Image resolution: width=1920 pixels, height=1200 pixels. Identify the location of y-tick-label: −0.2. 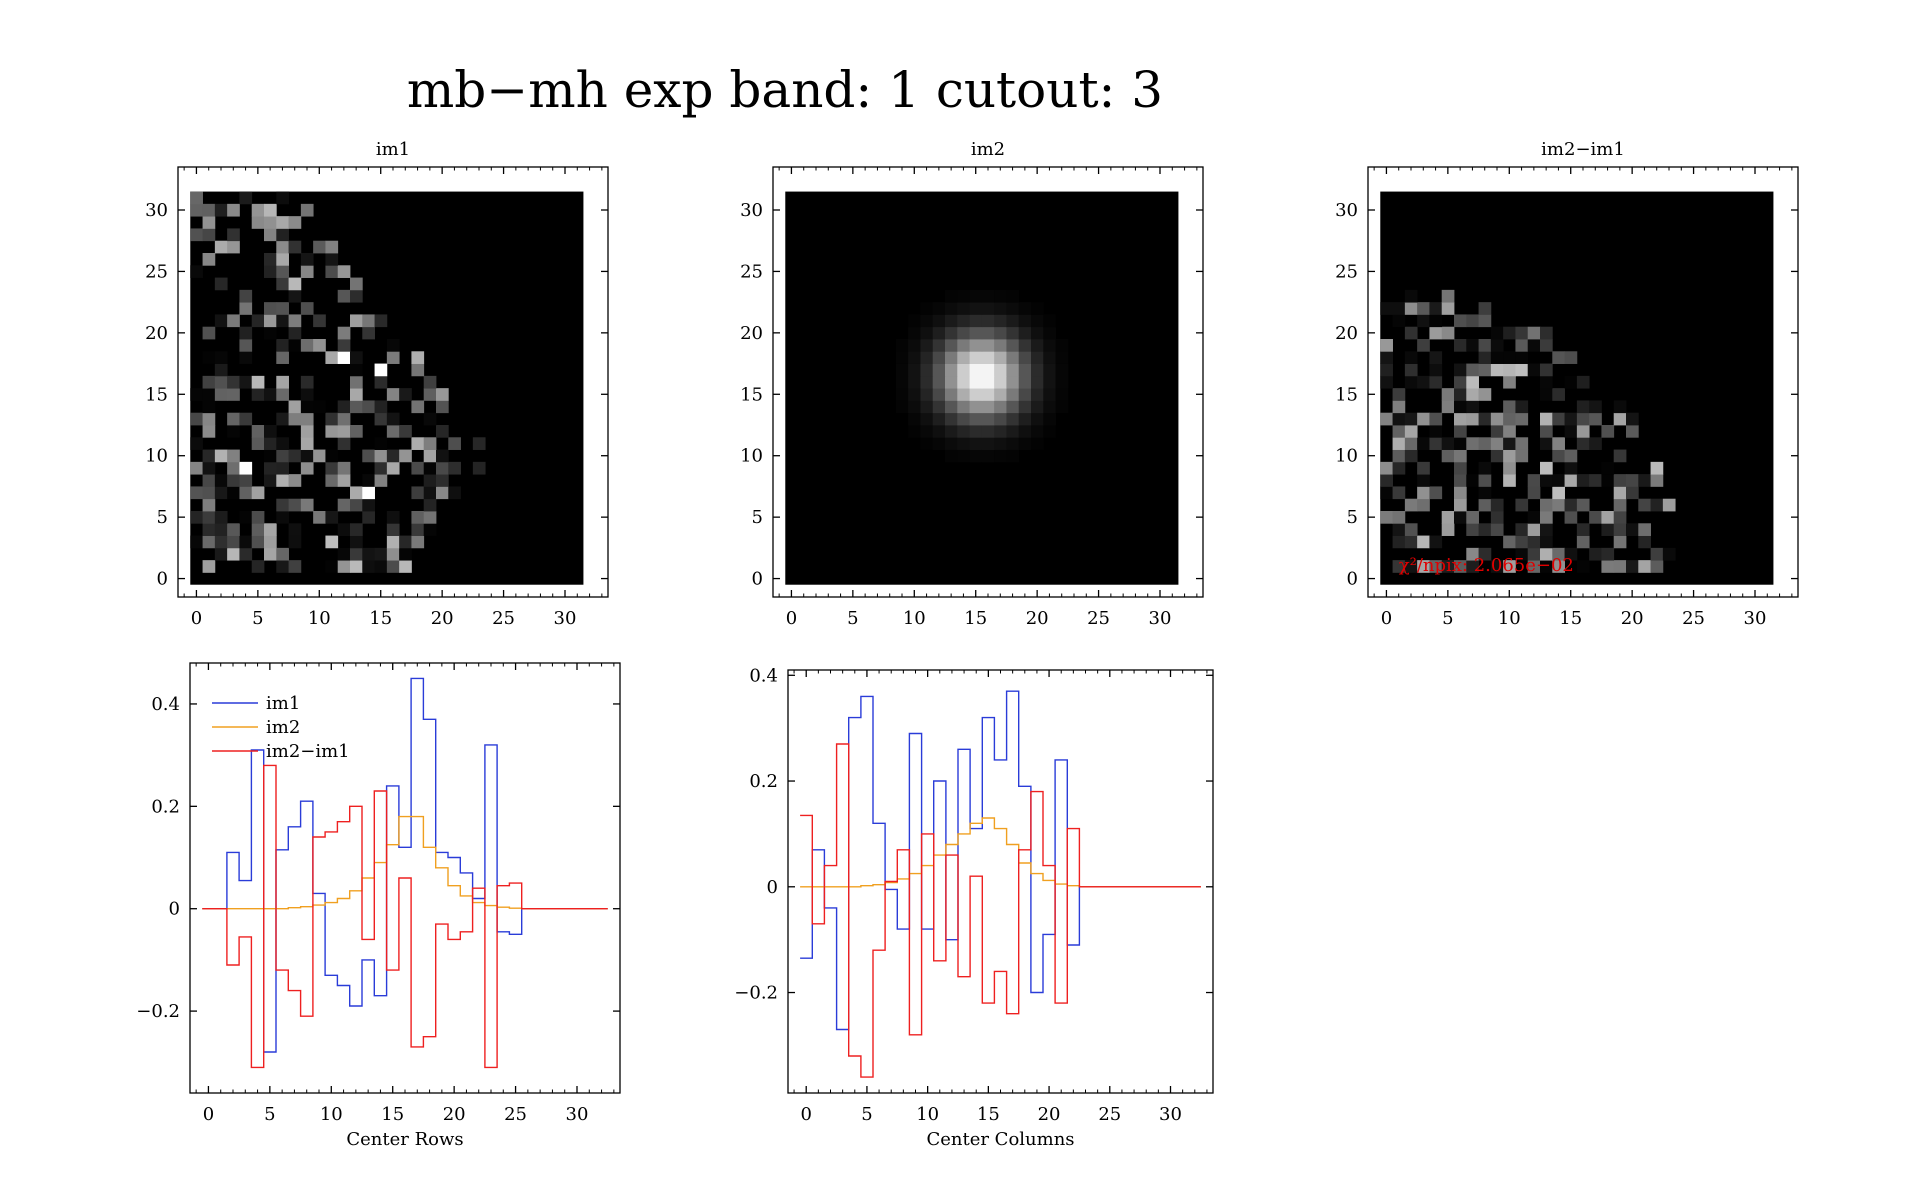
(158, 1011).